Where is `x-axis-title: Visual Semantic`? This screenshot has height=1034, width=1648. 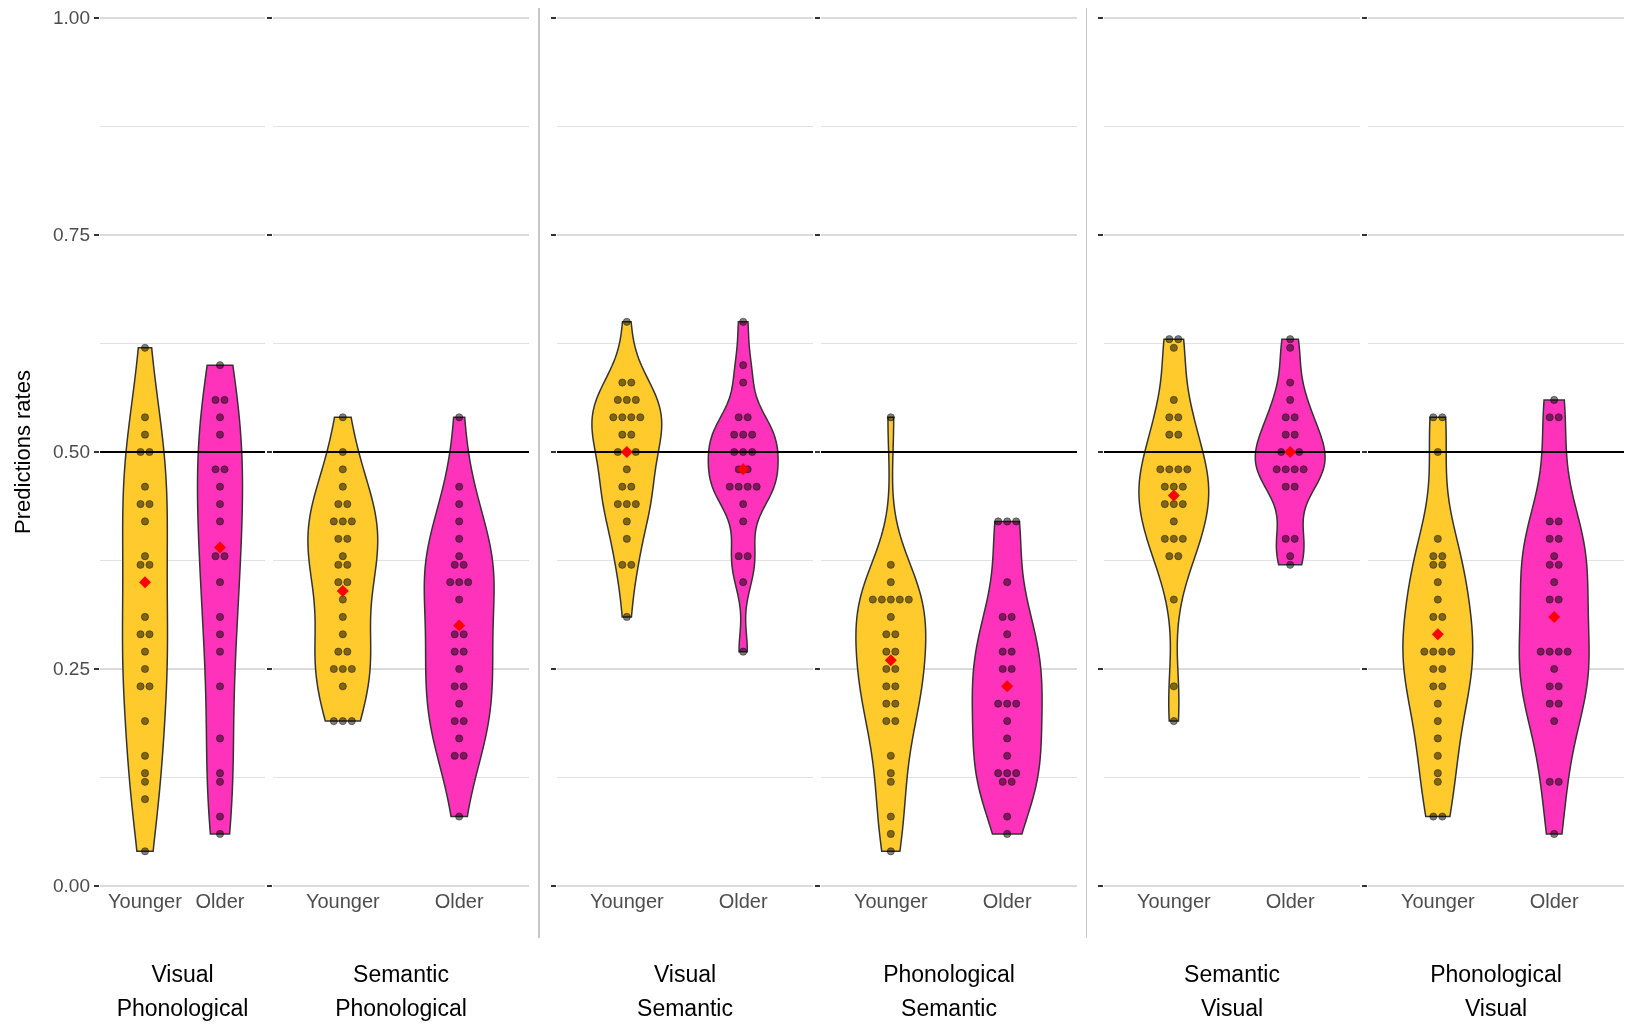 x-axis-title: Visual Semantic is located at coordinates (684, 991).